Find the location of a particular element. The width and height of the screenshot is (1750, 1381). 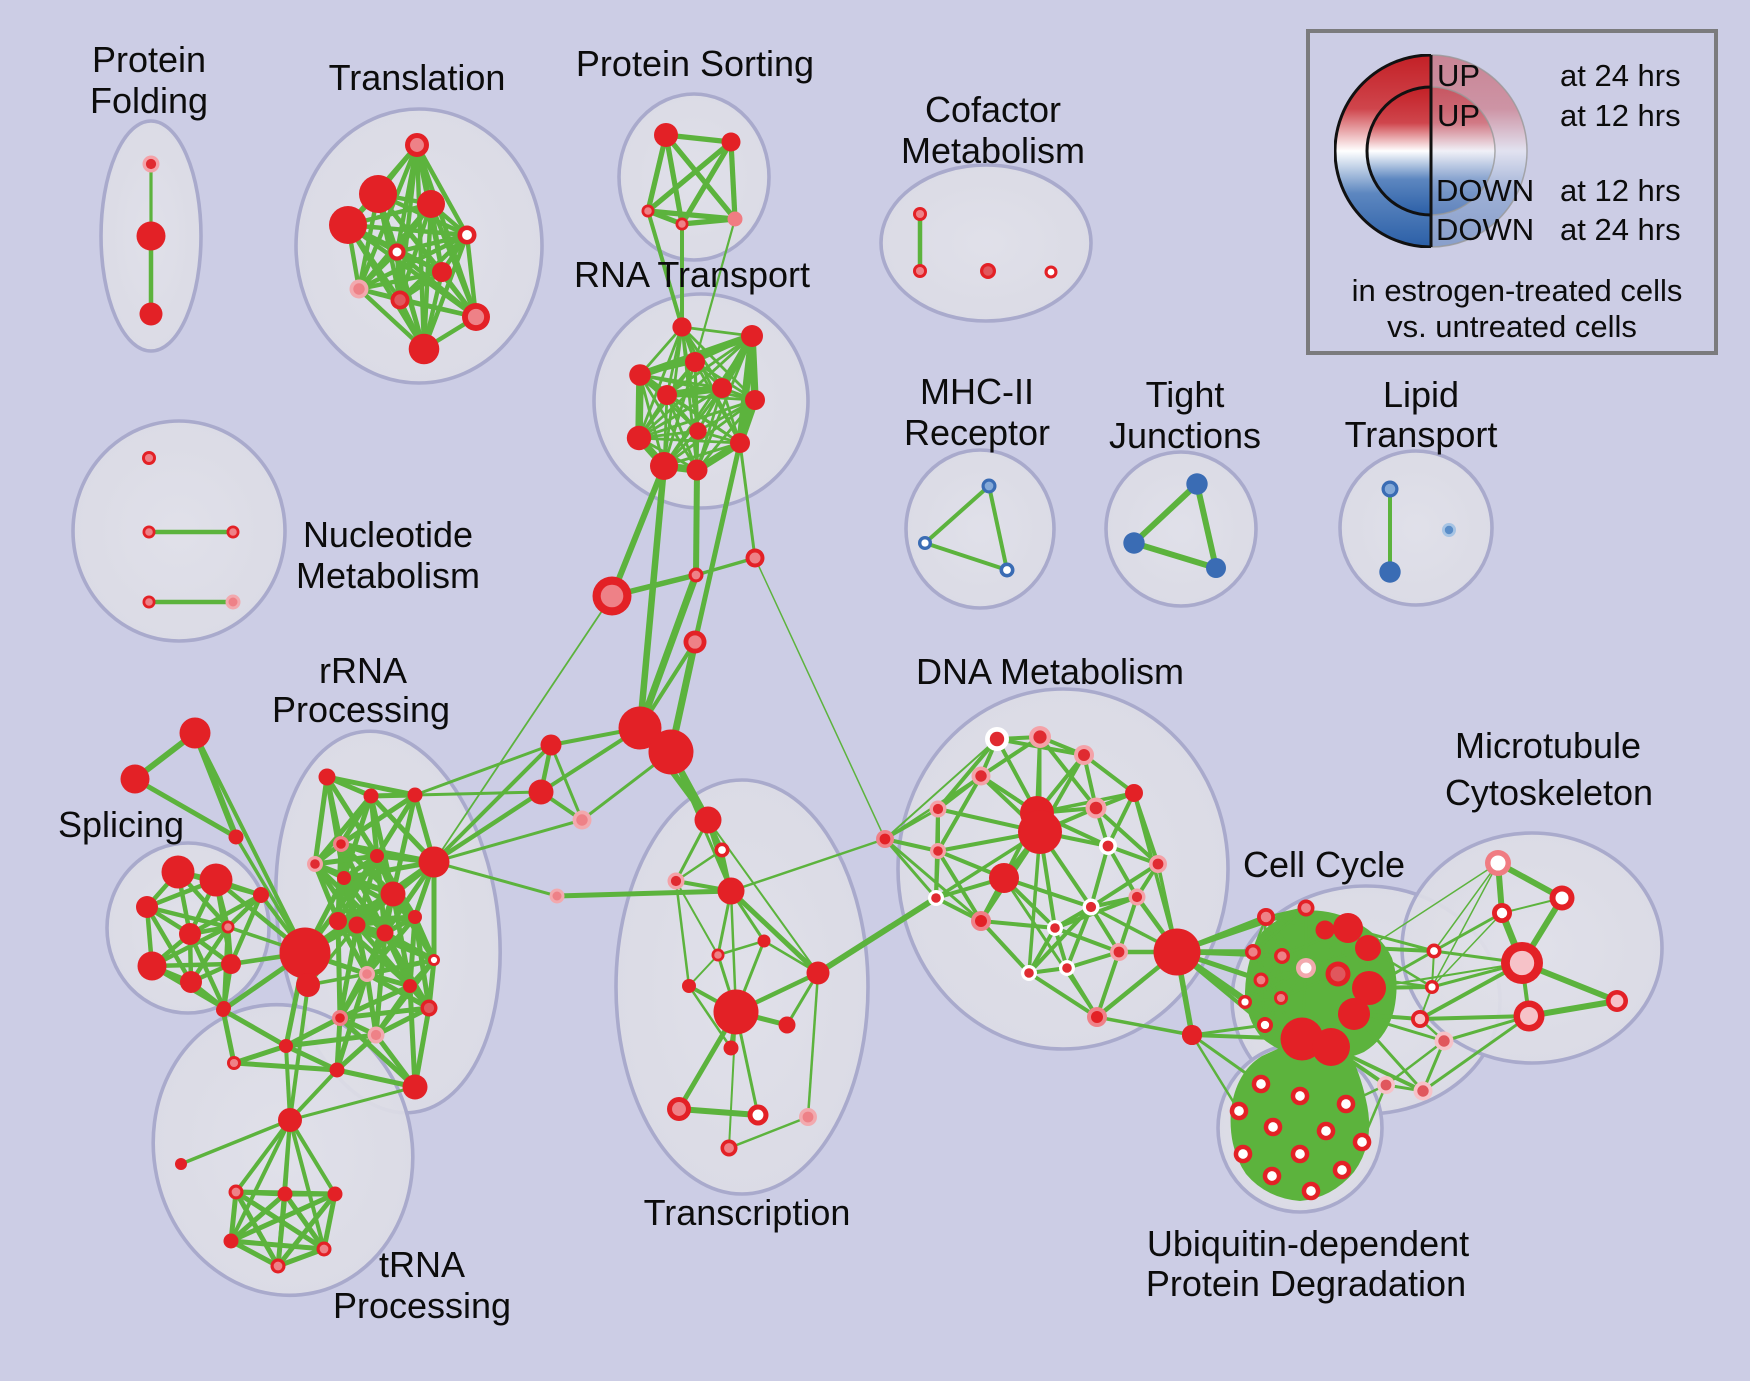

svg-text: Tight is located at coordinates (1185, 394).